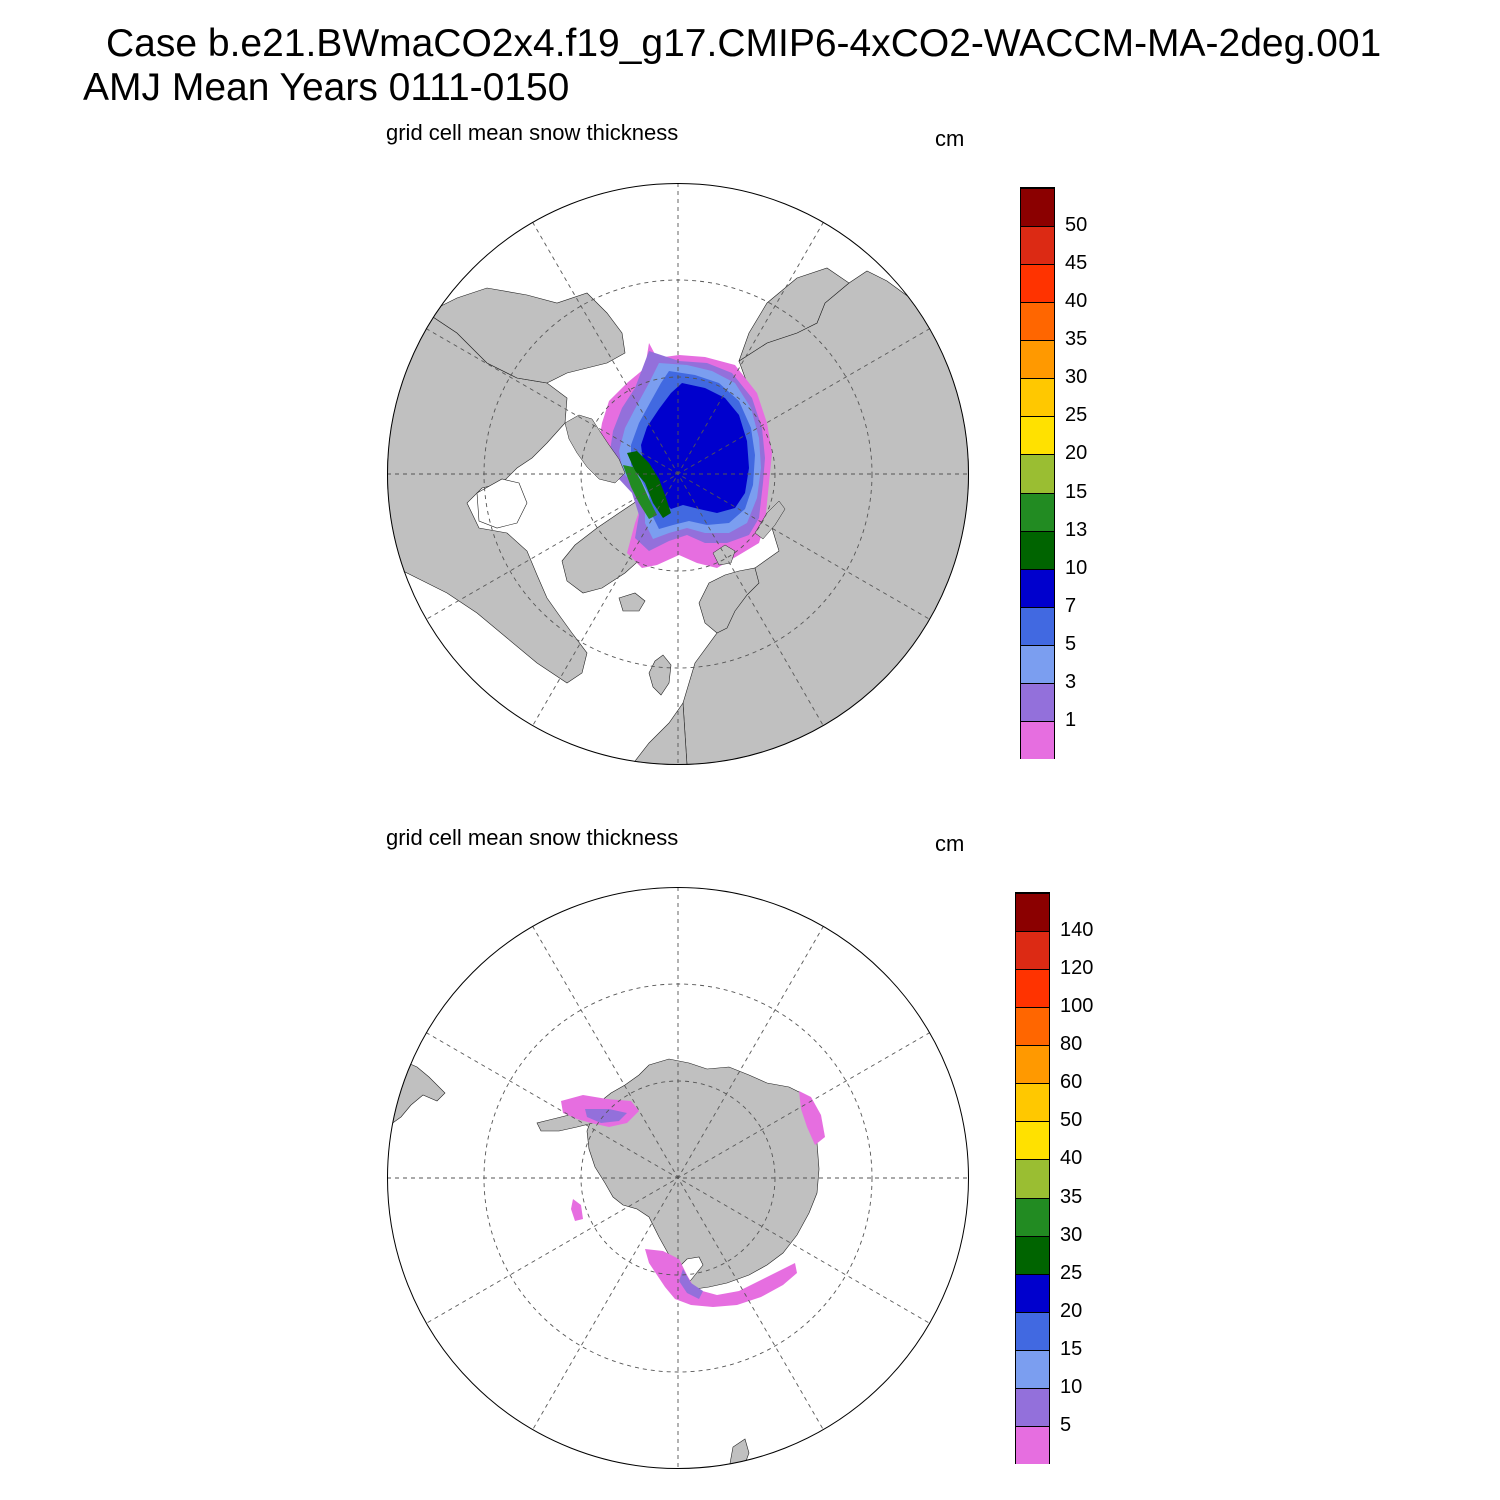 This screenshot has height=1500, width=1500. I want to click on land-svalbard, so click(724, 555).